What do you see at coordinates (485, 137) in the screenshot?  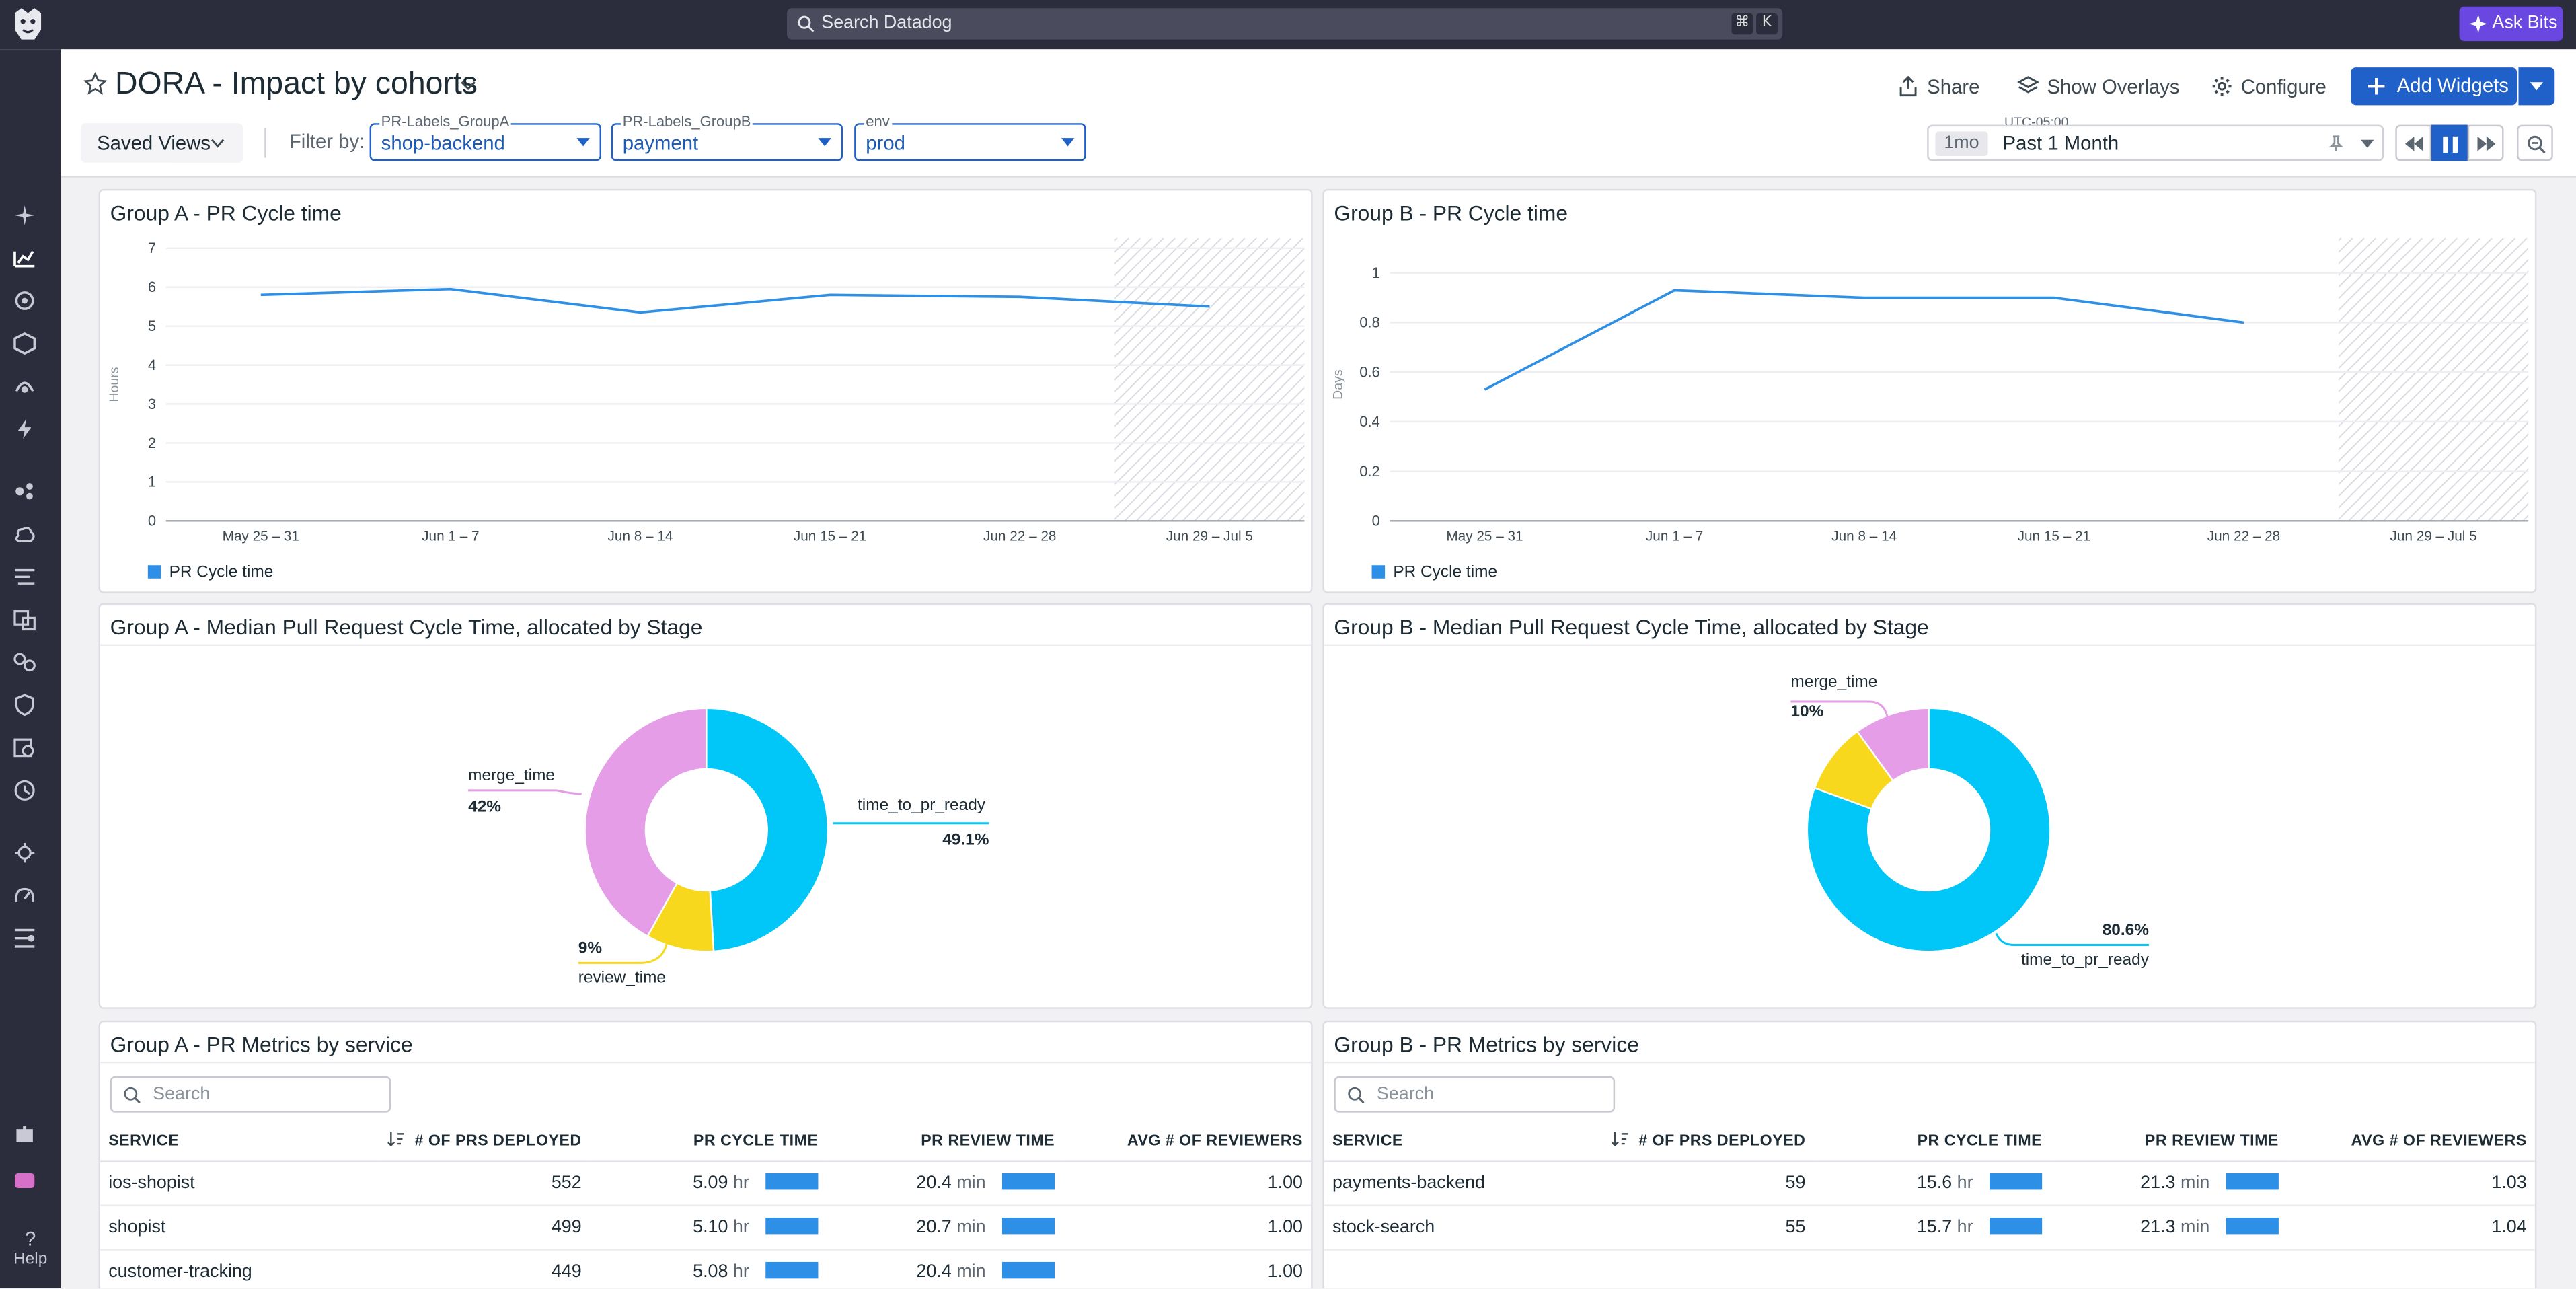 I see `filter-group-a-select: PR-Labels_GroupA shop-backend` at bounding box center [485, 137].